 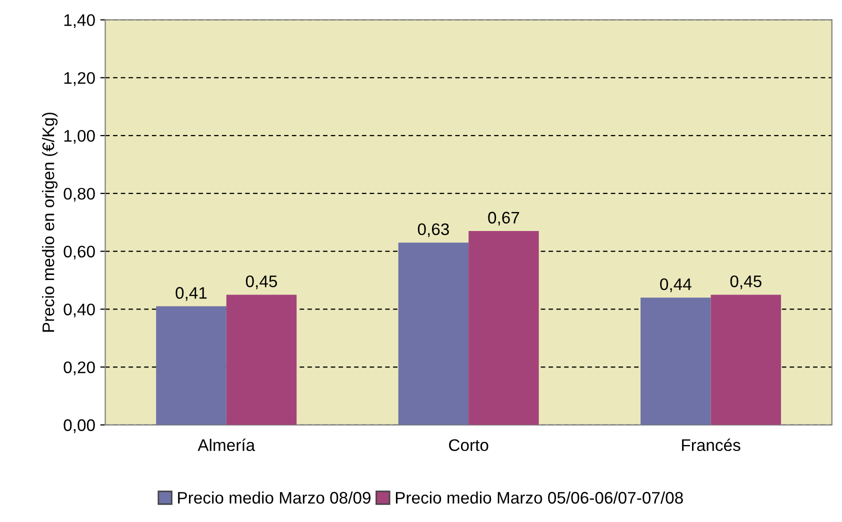 What do you see at coordinates (274, 497) in the screenshot?
I see `legend-label: Precio medio Marzo 08/09` at bounding box center [274, 497].